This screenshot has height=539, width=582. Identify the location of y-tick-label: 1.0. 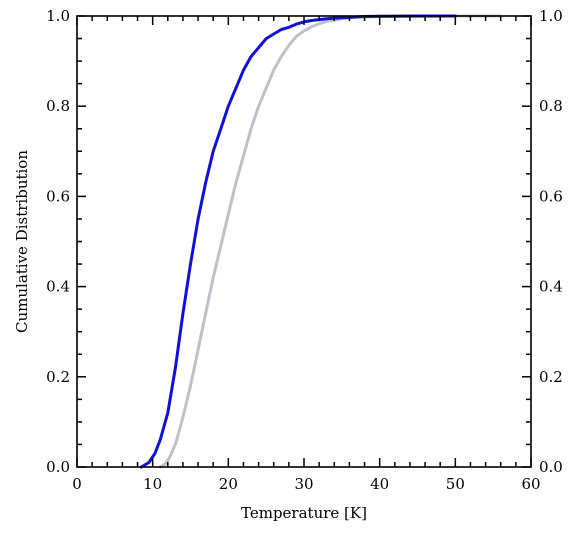
(58, 16).